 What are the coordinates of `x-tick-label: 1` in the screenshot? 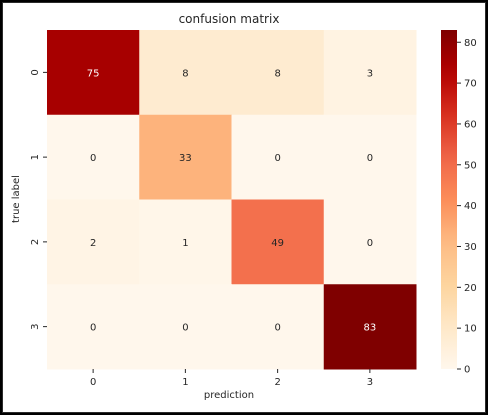 It's located at (185, 382).